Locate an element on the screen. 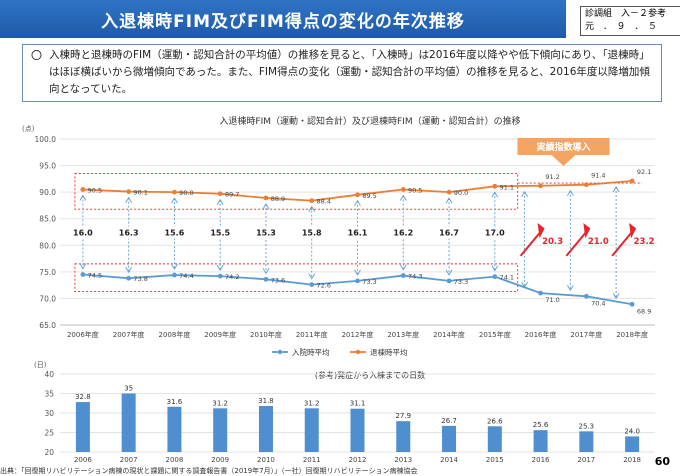  bar-x-tick-label: 2016 is located at coordinates (541, 460).